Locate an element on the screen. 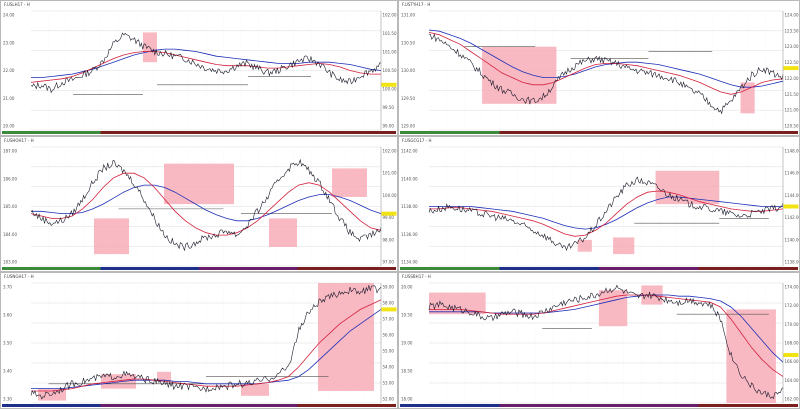  right-tick-label: 1146.00 is located at coordinates (792, 173).